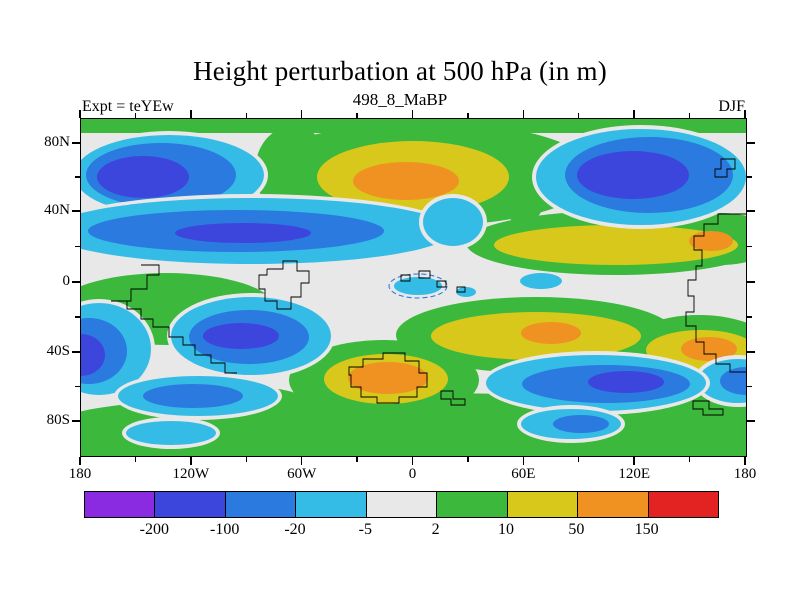 Image resolution: width=800 pixels, height=600 pixels. I want to click on experiment-label: Expt = teYEw, so click(128, 106).